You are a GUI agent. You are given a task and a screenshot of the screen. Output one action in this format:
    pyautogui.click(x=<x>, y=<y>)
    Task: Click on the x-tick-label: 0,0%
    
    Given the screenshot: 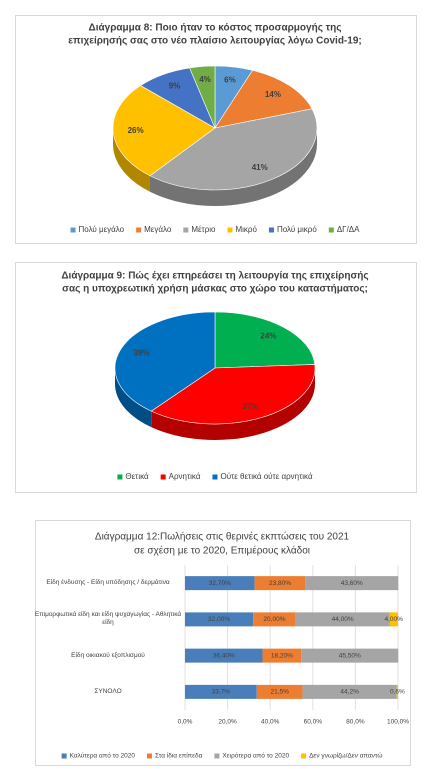 What is the action you would take?
    pyautogui.click(x=185, y=722)
    